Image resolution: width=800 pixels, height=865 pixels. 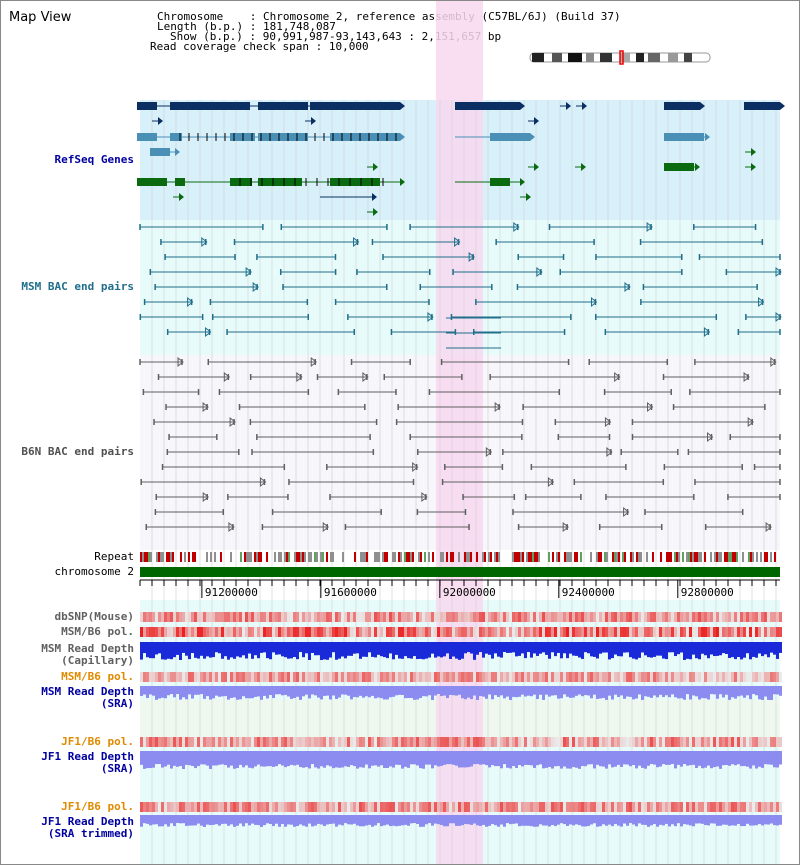 I want to click on track-label-msm-depth-cap: MSM Read Depth (Capillary), so click(x=87, y=655).